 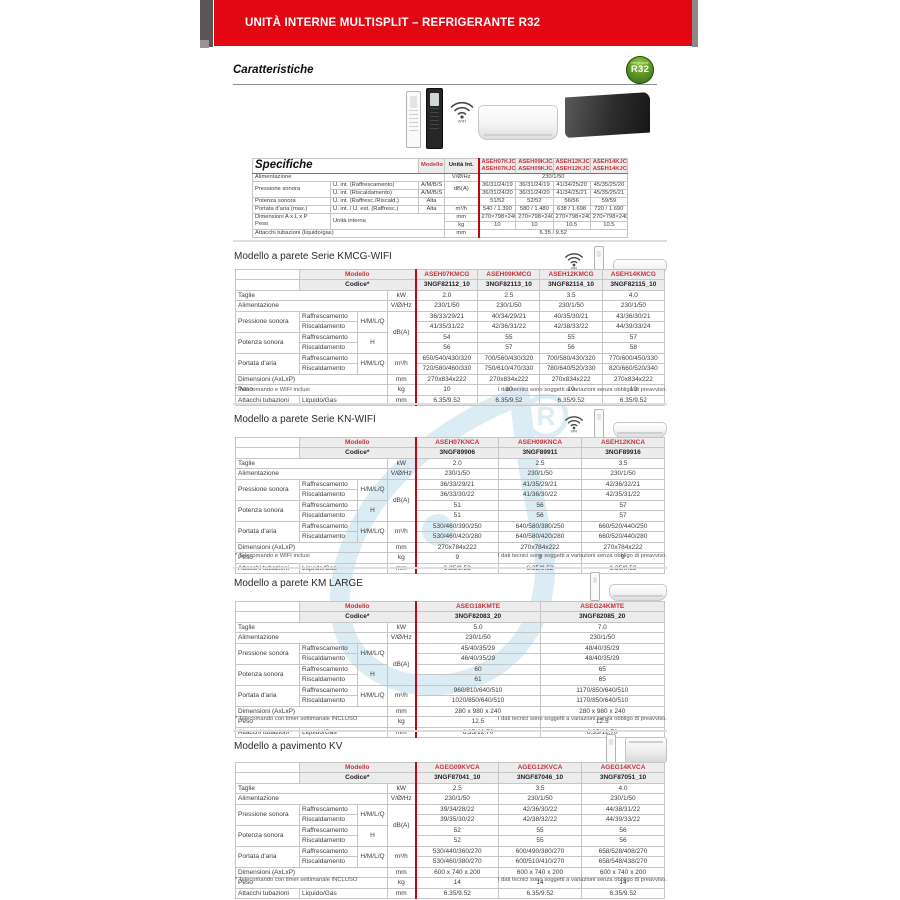 What do you see at coordinates (456, 862) in the screenshot?
I see `value-cell: 530/460/380/270` at bounding box center [456, 862].